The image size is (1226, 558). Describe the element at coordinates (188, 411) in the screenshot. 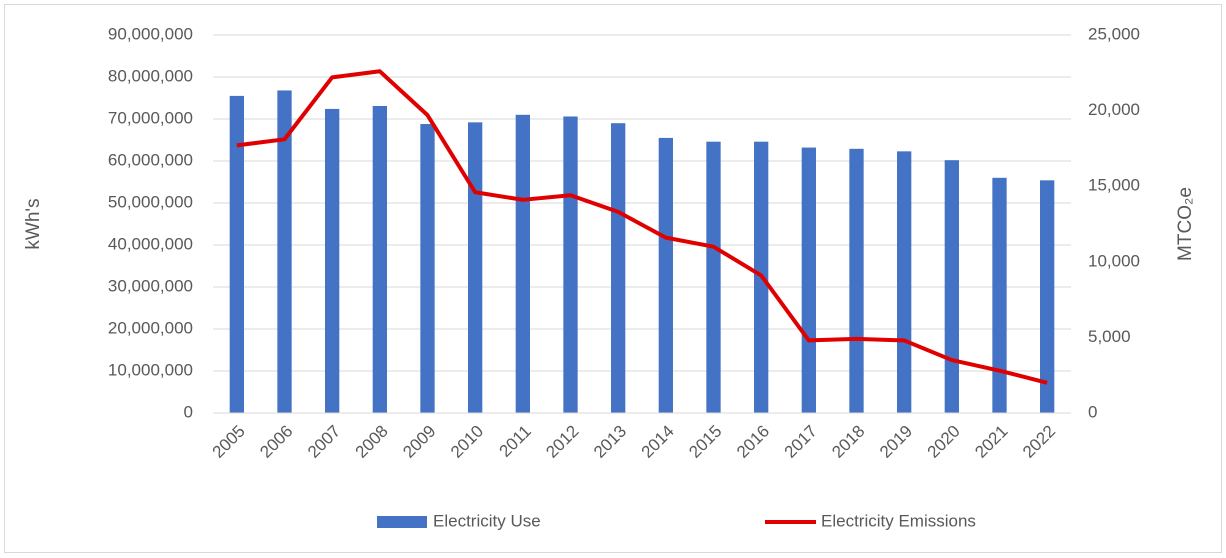

I see `y-tick-label: 0` at that location.